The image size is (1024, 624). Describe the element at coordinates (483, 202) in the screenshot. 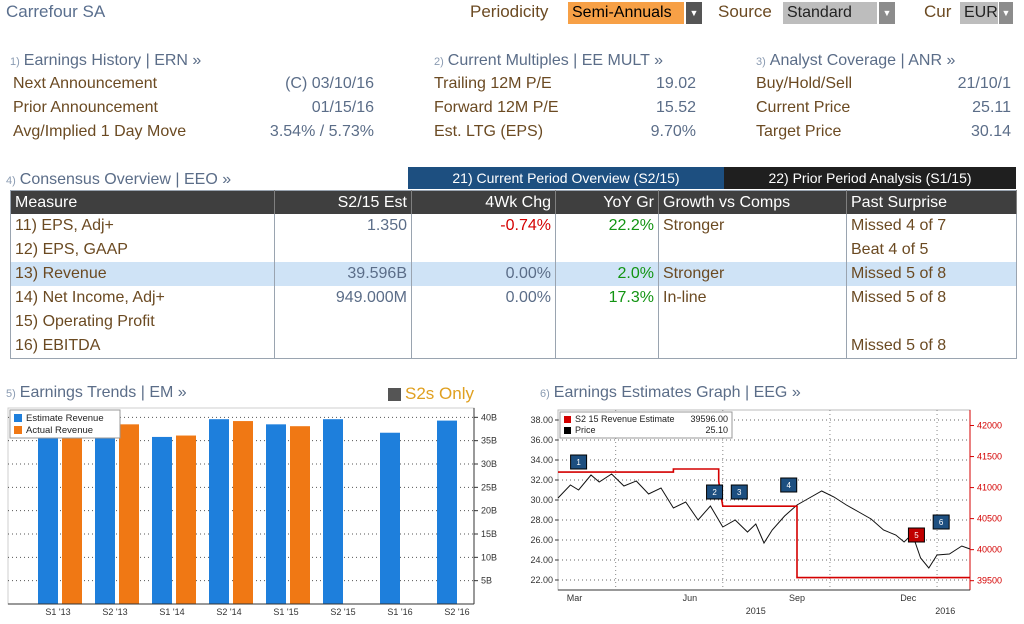

I see `column-header-4wk-change: 4Wk Chg` at that location.